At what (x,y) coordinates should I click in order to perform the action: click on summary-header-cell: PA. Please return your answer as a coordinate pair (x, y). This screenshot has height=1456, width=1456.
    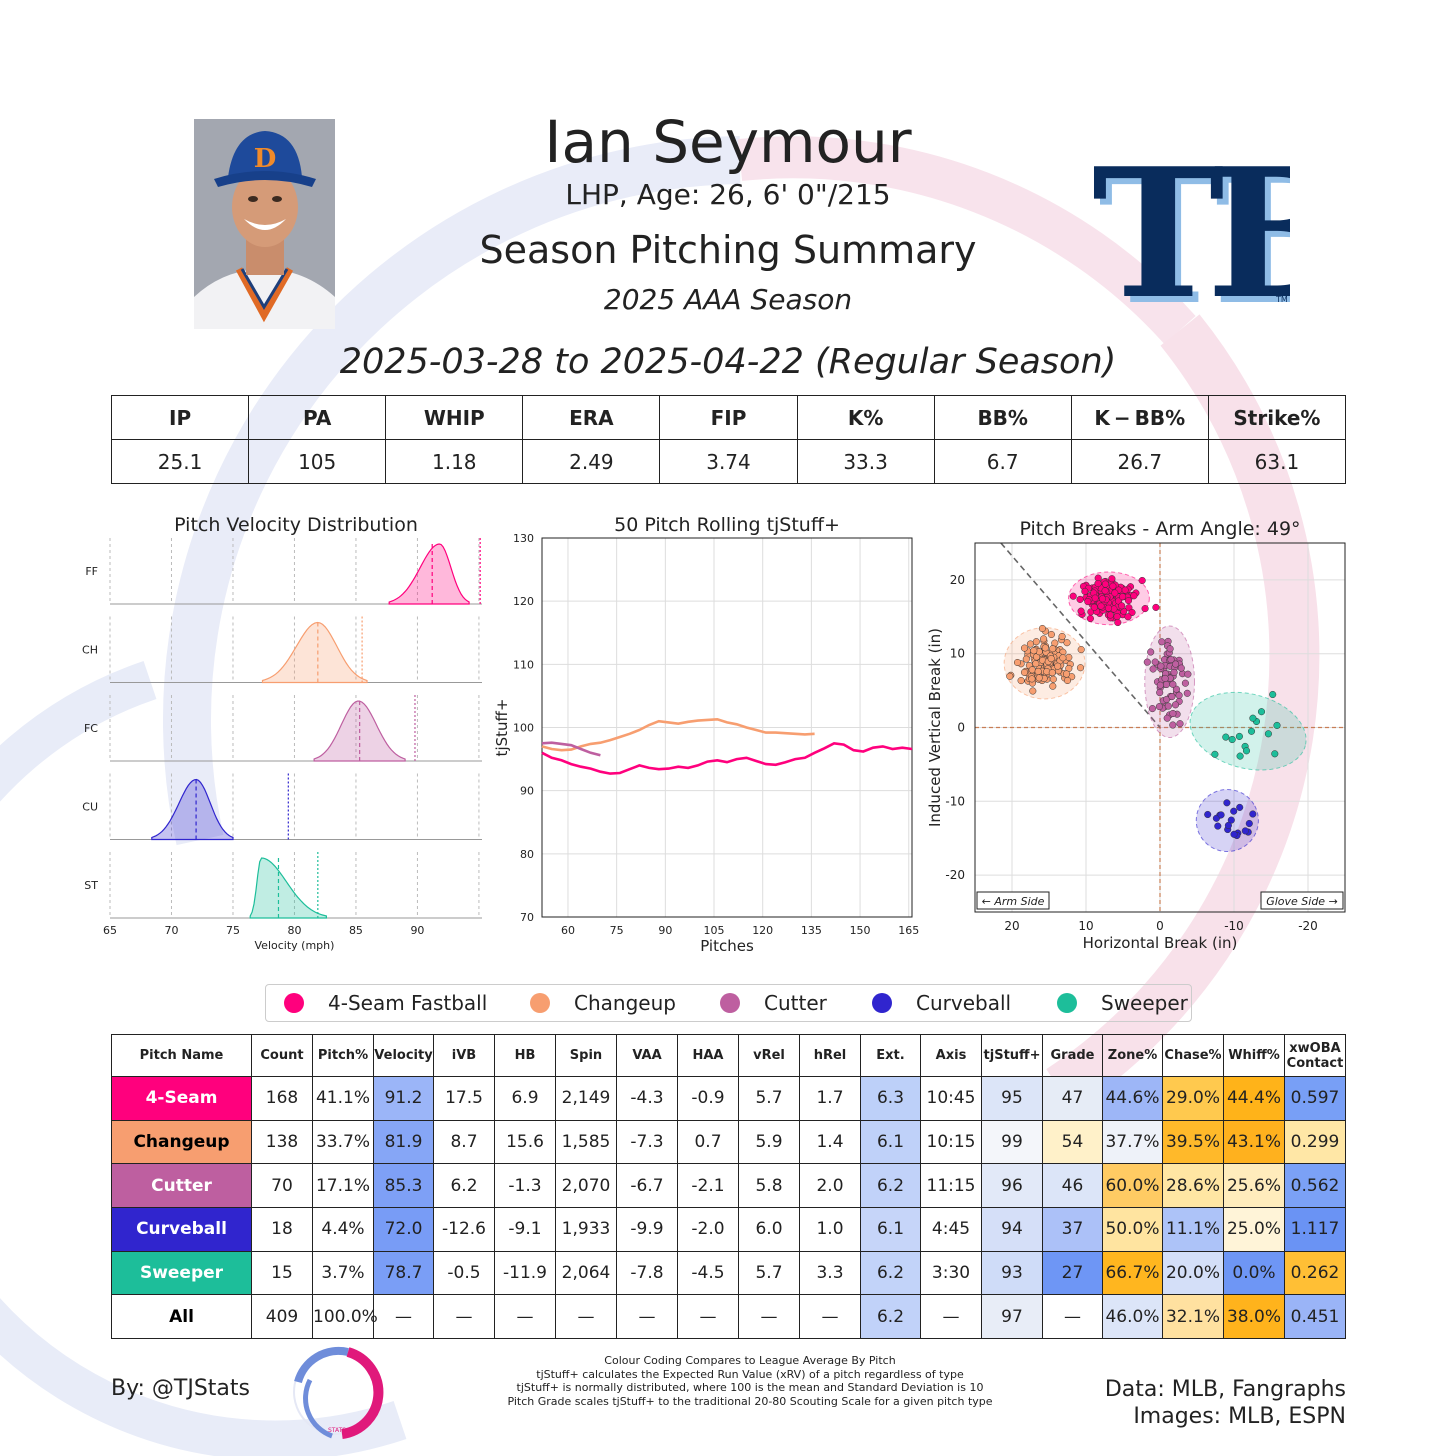
    Looking at the image, I should click on (317, 417).